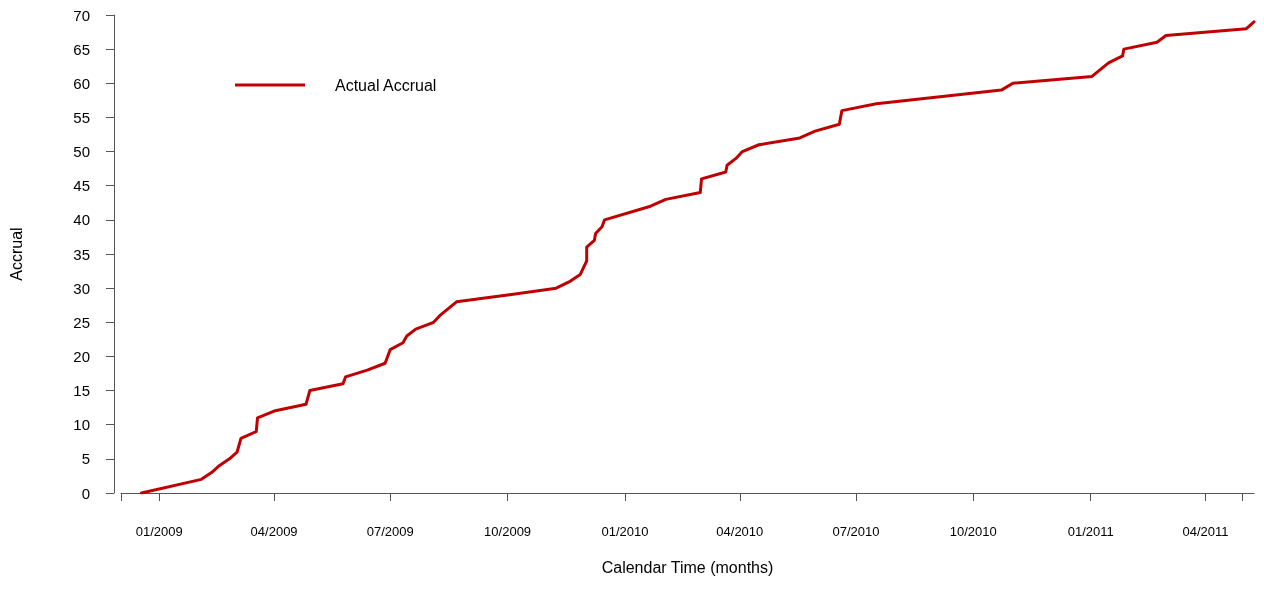  I want to click on y-tick-label: 5, so click(85, 459).